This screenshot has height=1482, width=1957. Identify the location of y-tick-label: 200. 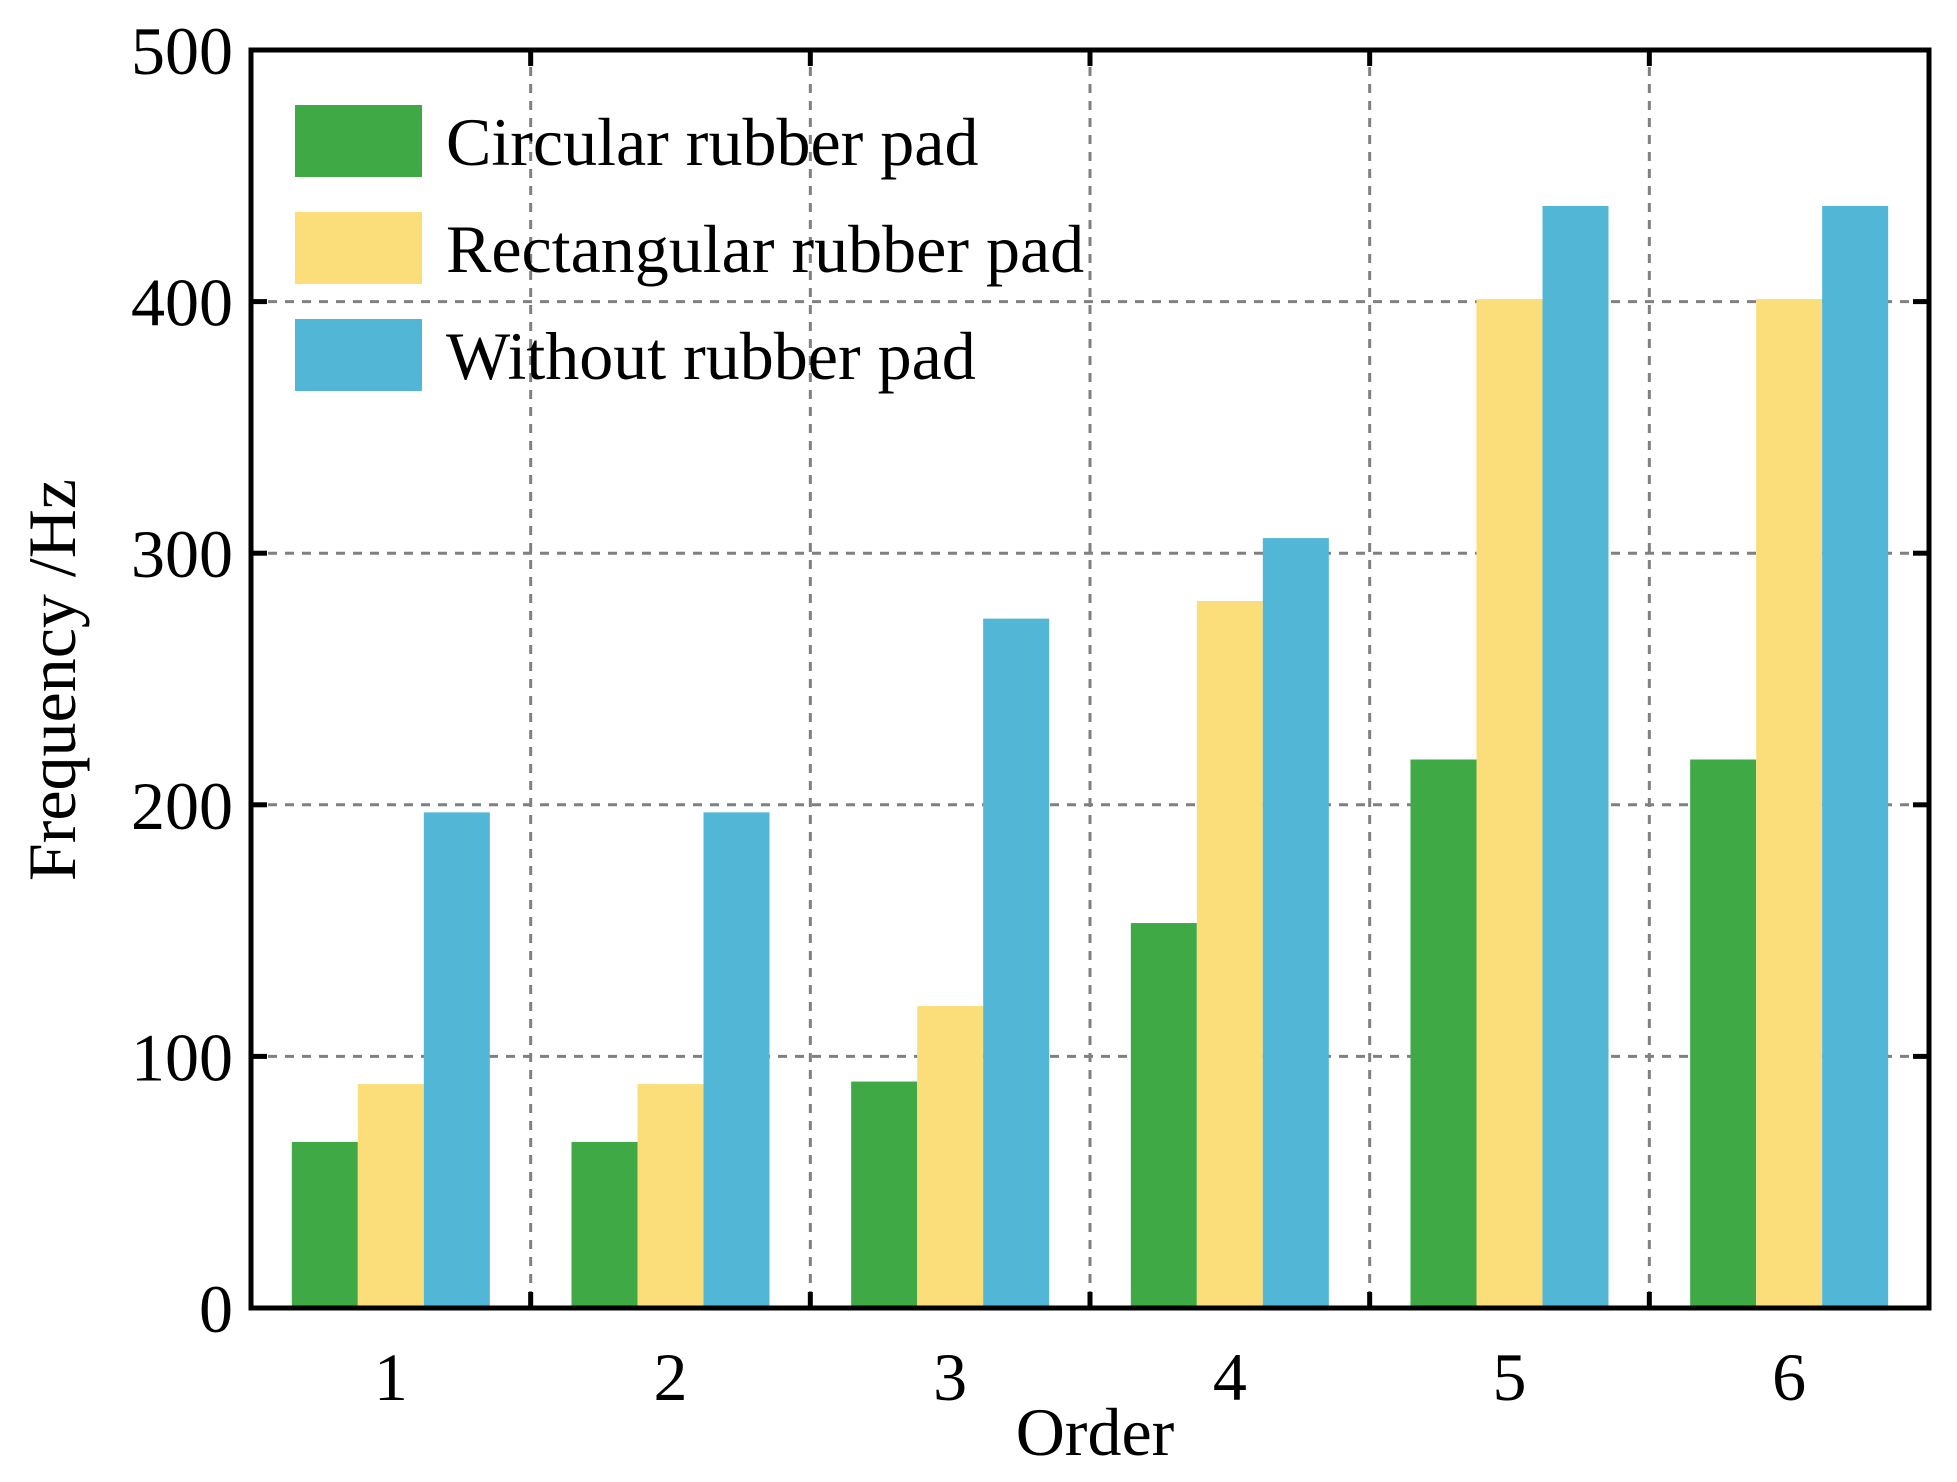
(182, 806).